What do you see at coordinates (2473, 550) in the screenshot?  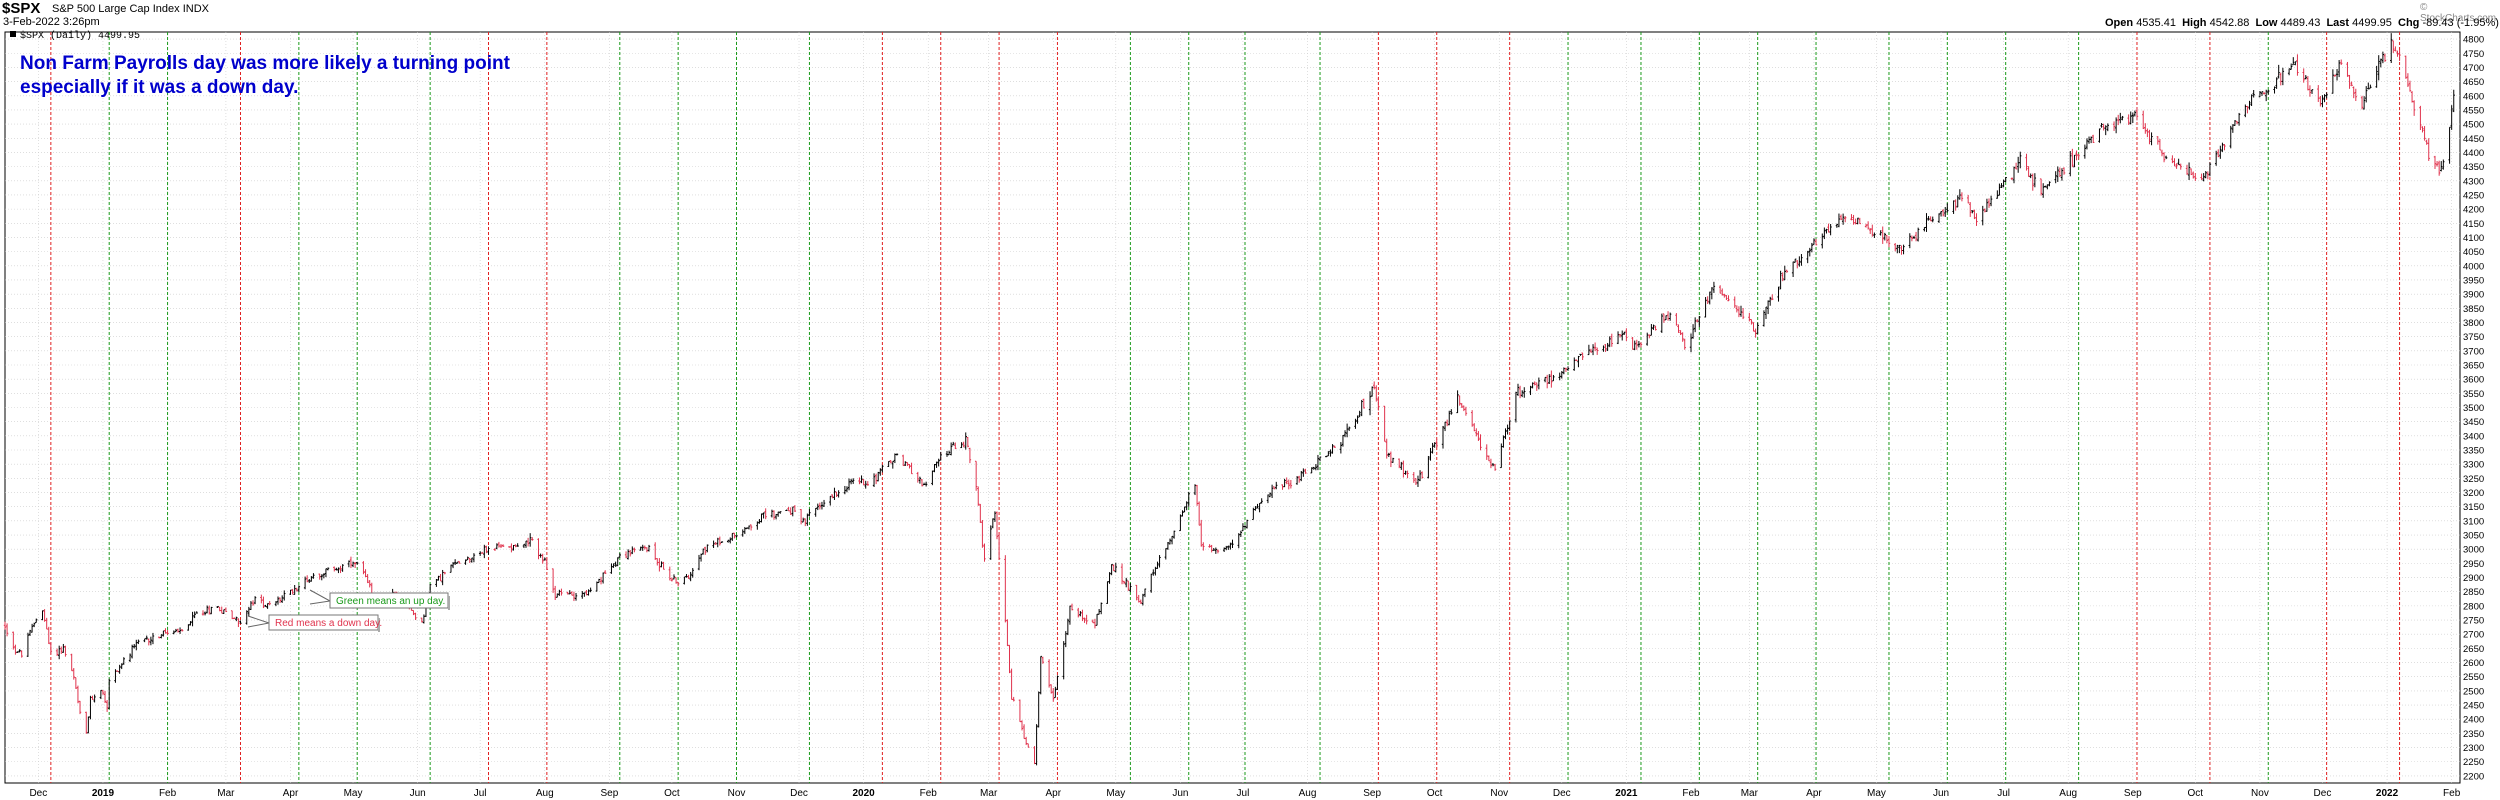 I see `y-tick-label: 3000` at bounding box center [2473, 550].